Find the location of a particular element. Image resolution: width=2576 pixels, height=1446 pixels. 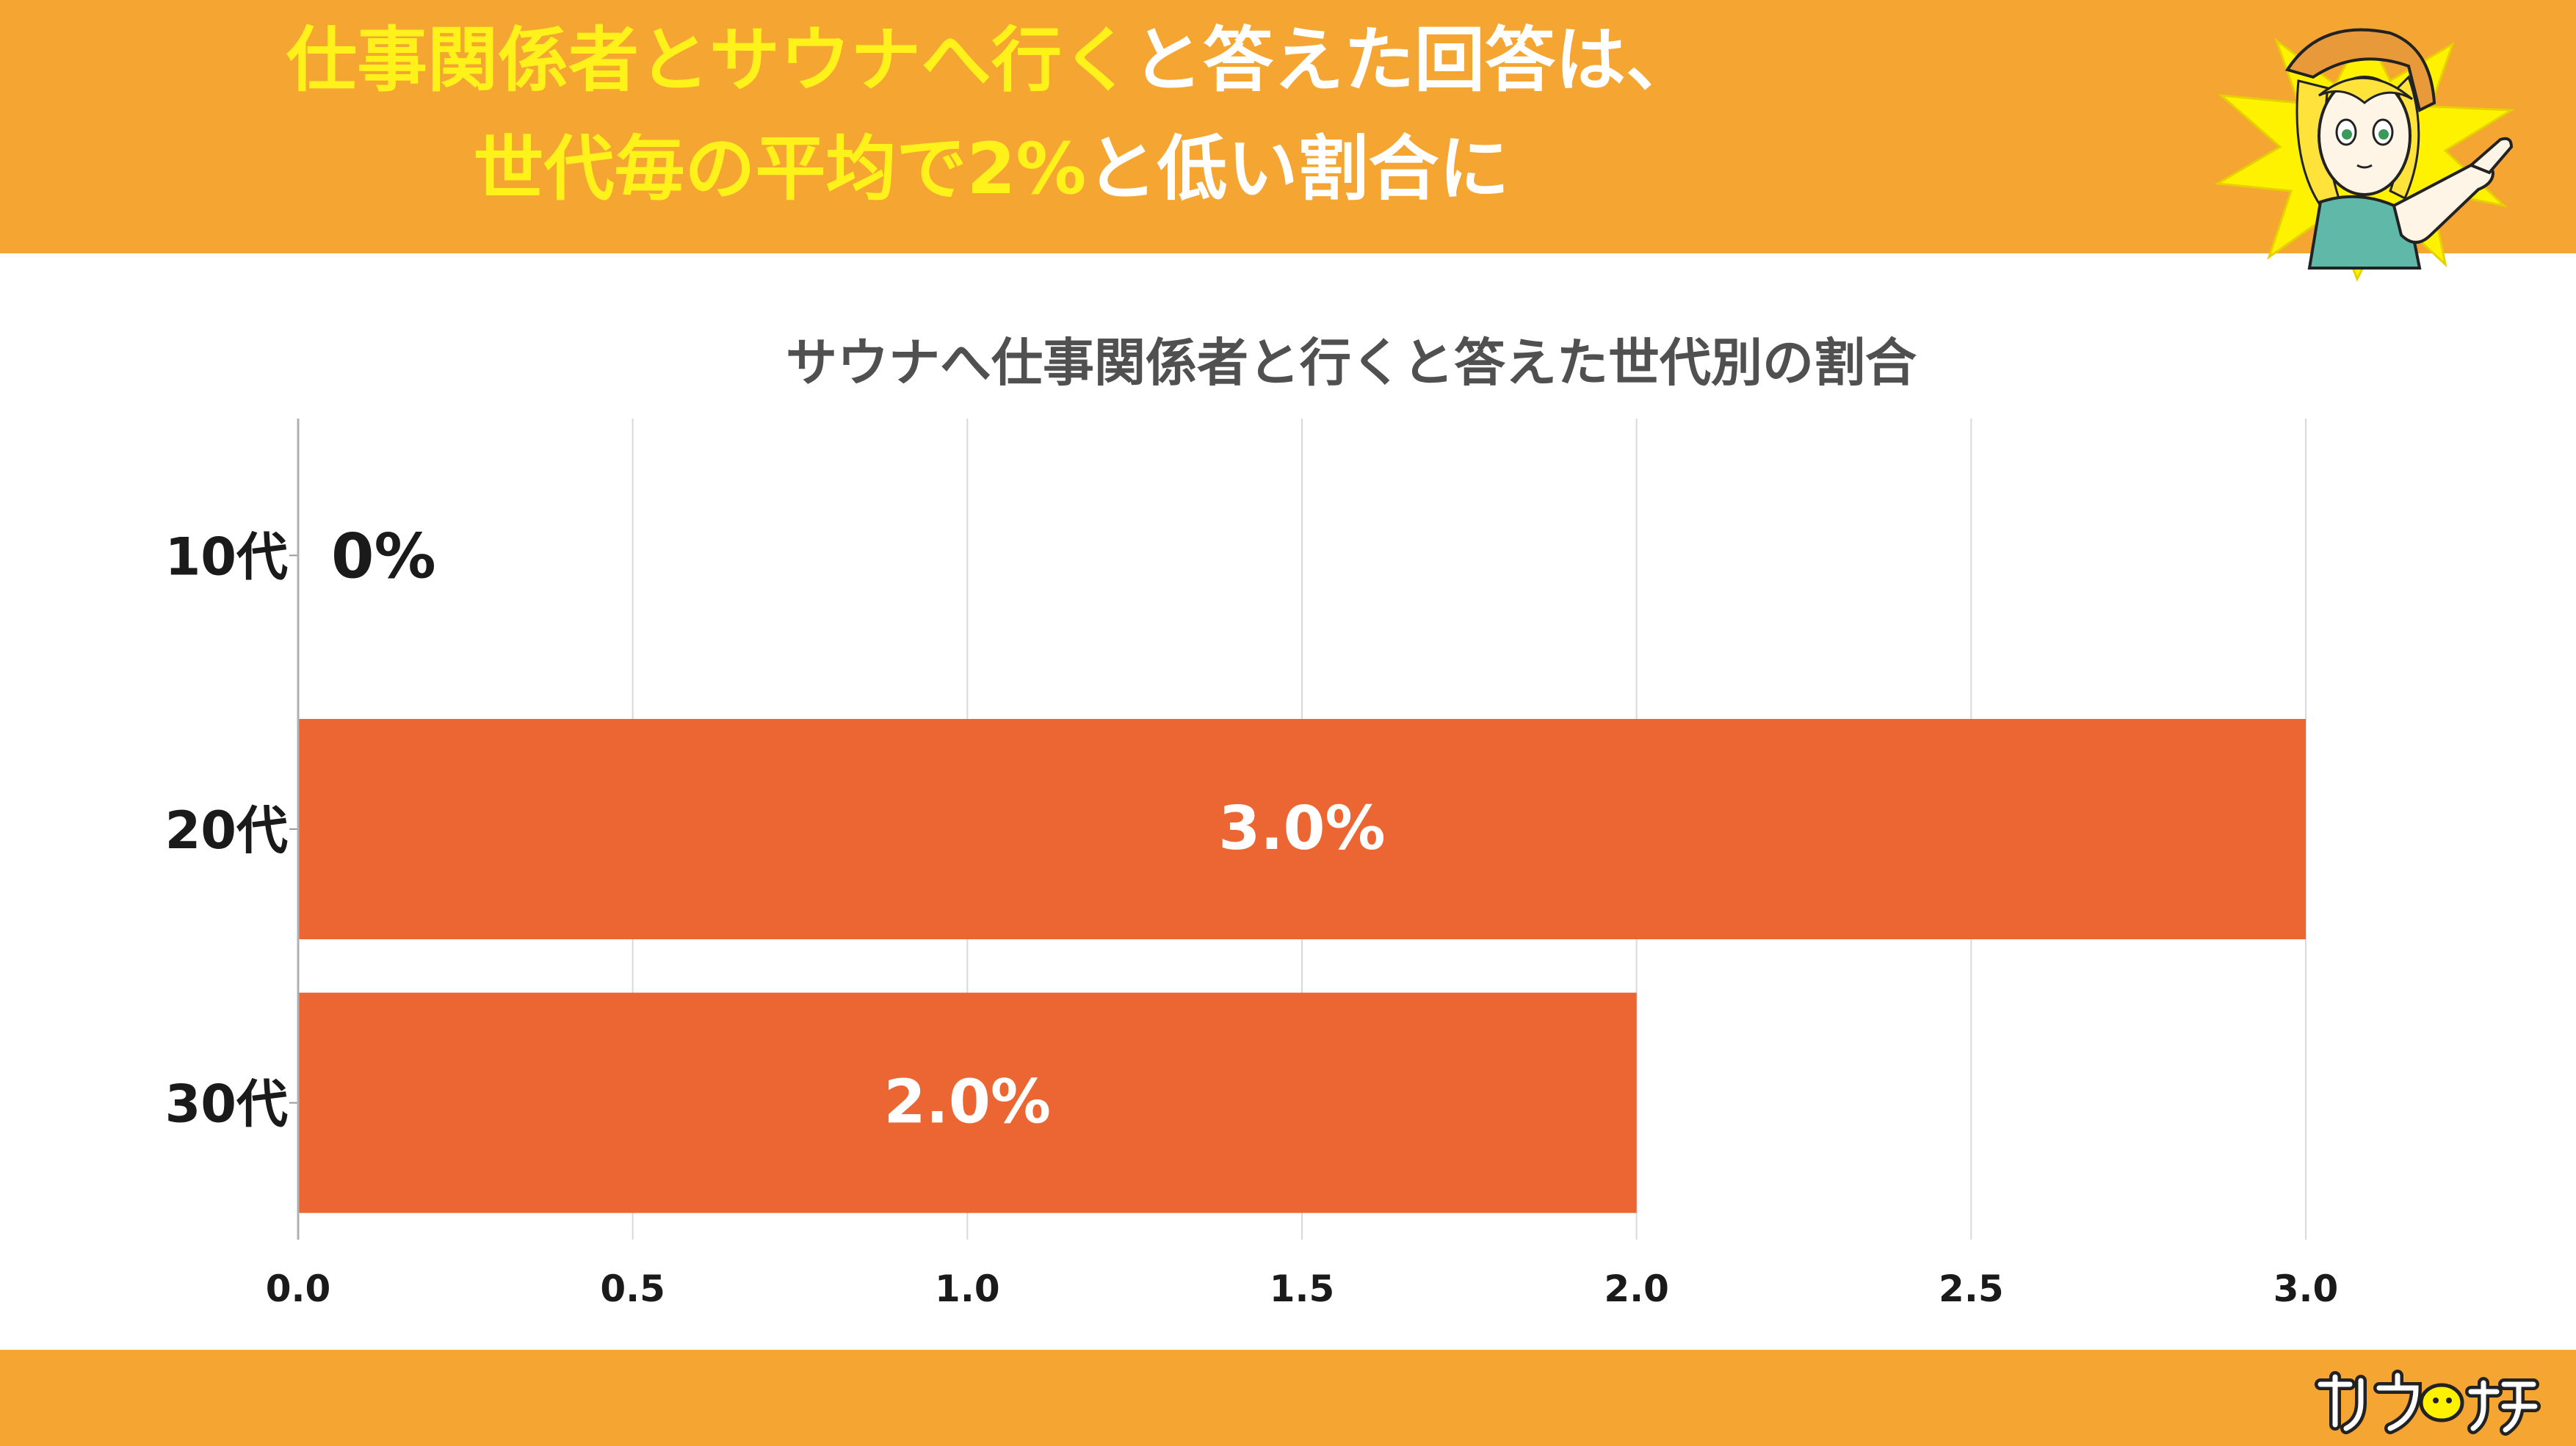

x-tick-label: 3.0 is located at coordinates (2306, 1289).